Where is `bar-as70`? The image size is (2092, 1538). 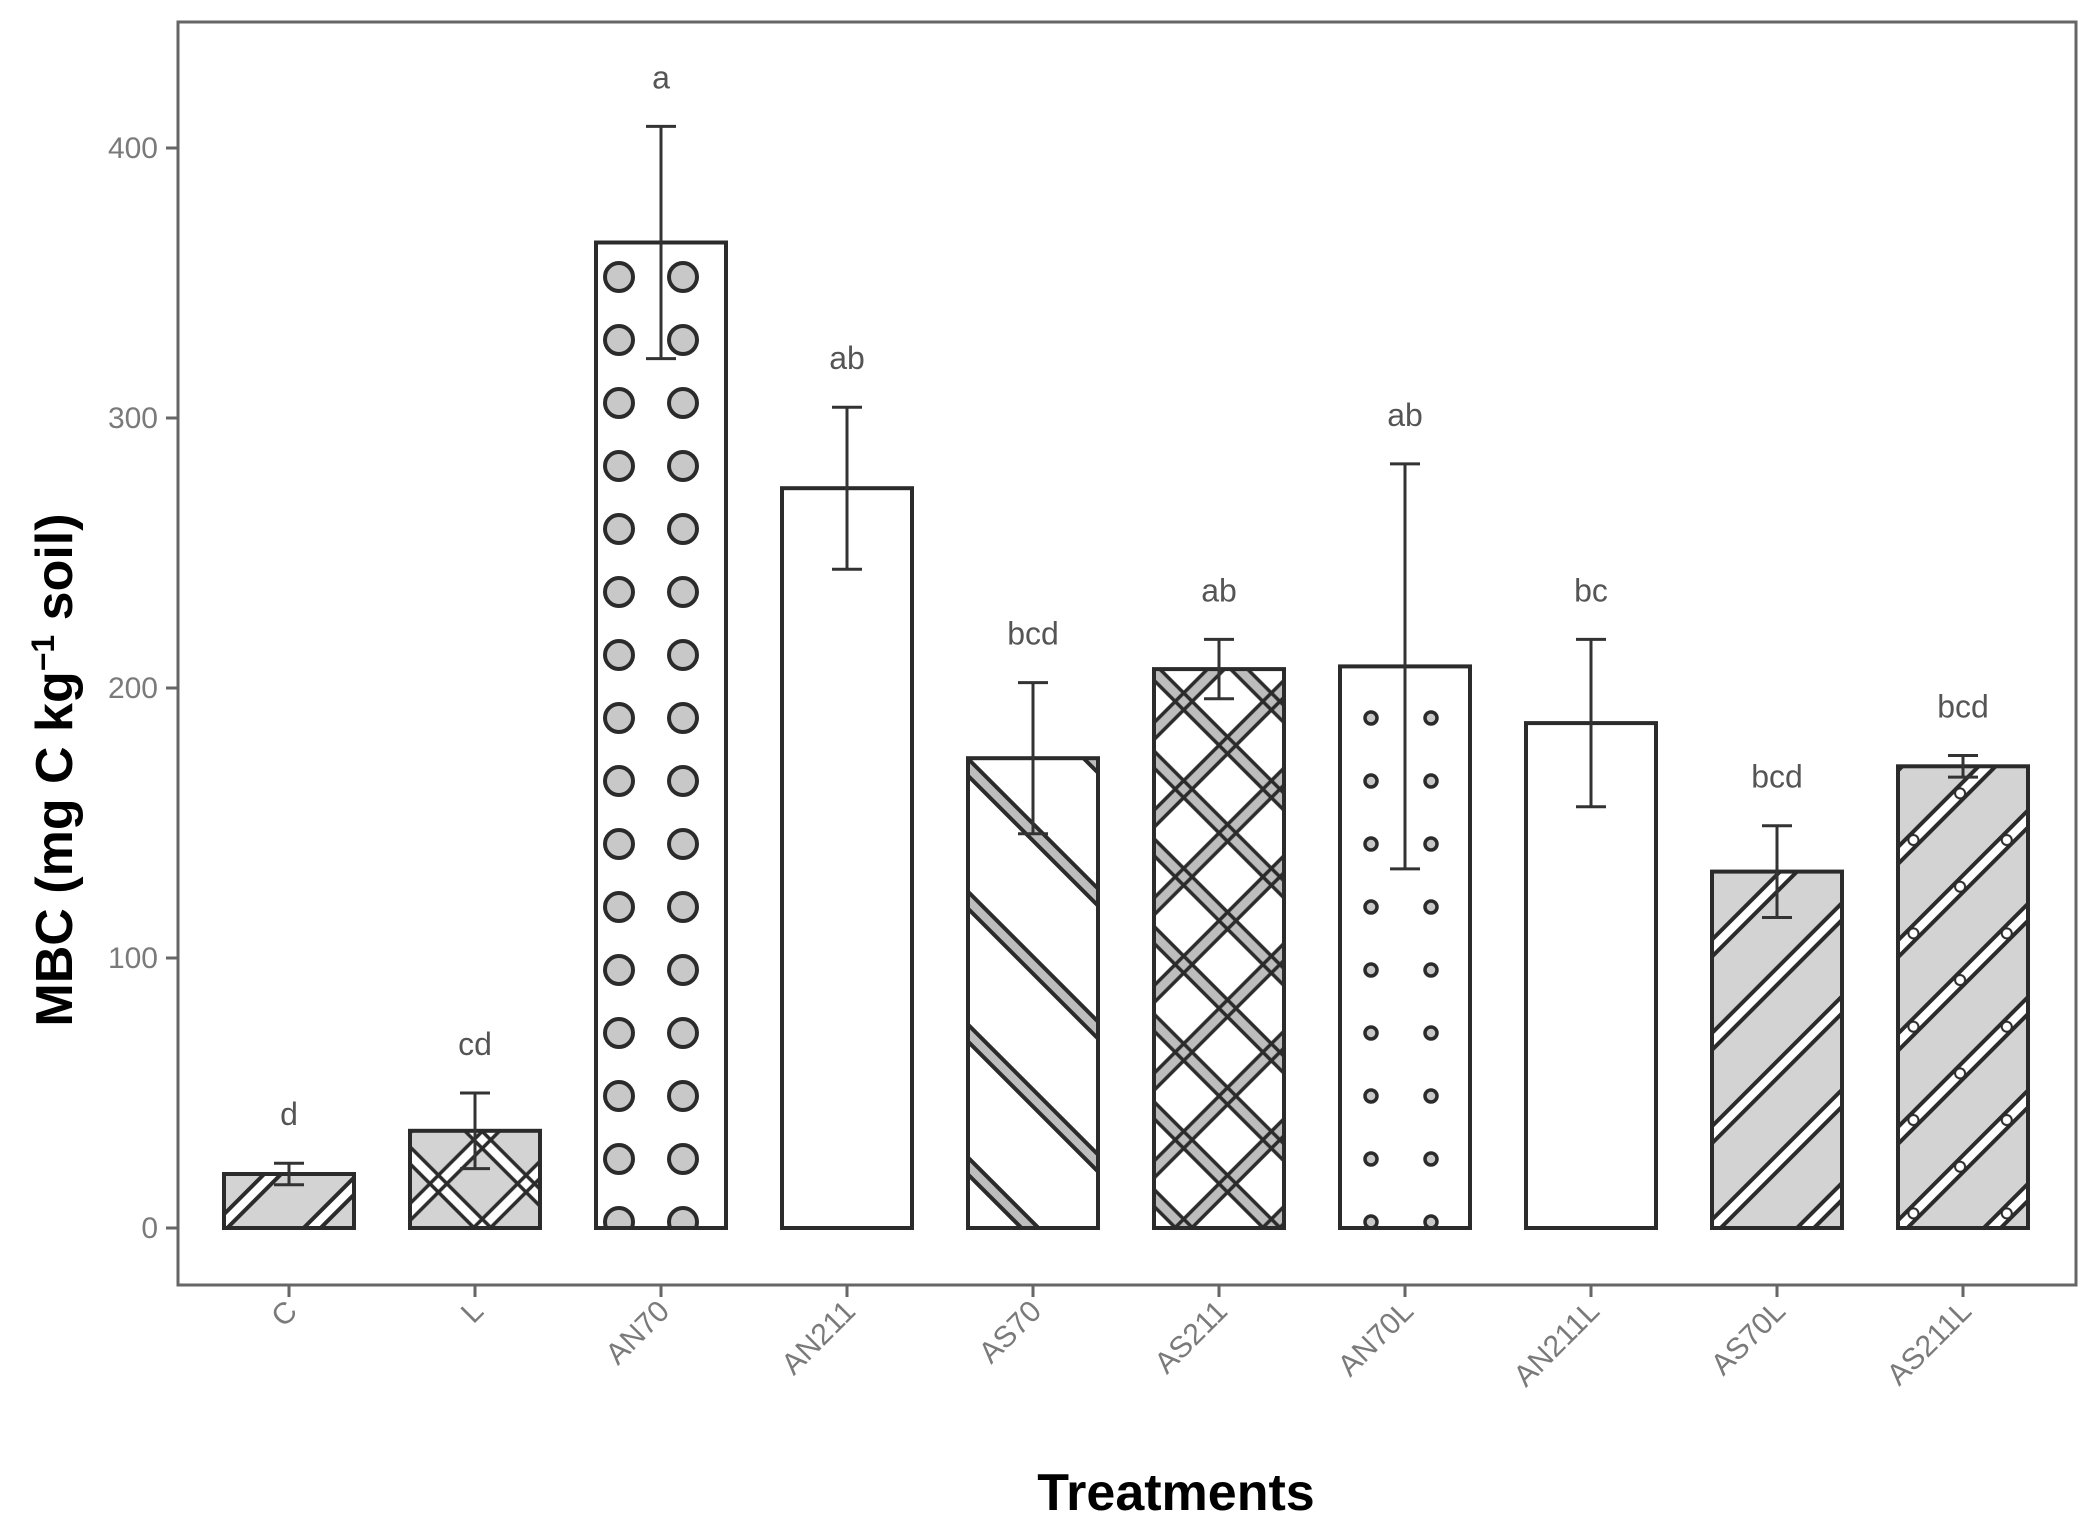 bar-as70 is located at coordinates (1033, 993).